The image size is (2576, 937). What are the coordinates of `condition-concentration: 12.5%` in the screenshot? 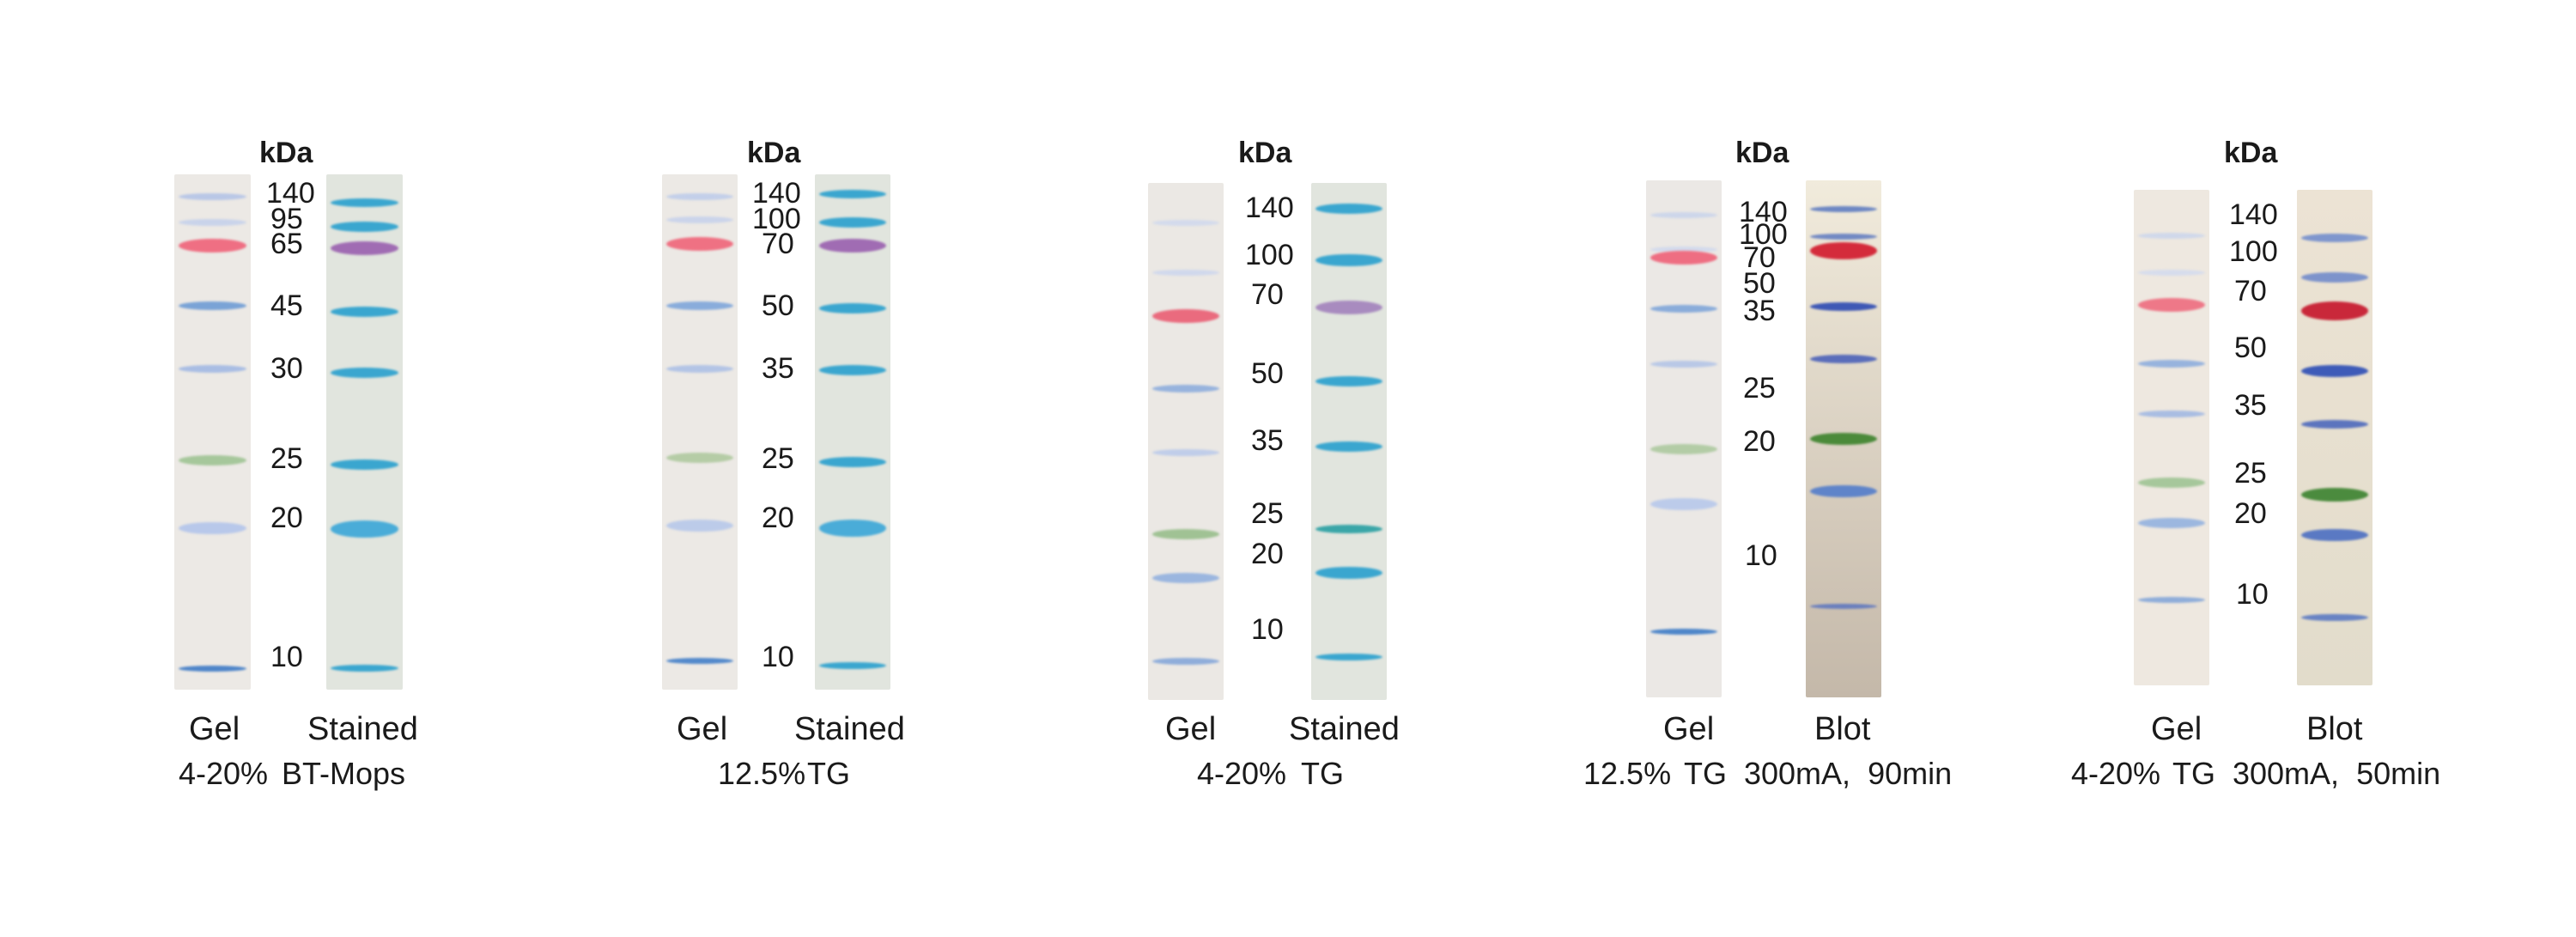 It's located at (762, 773).